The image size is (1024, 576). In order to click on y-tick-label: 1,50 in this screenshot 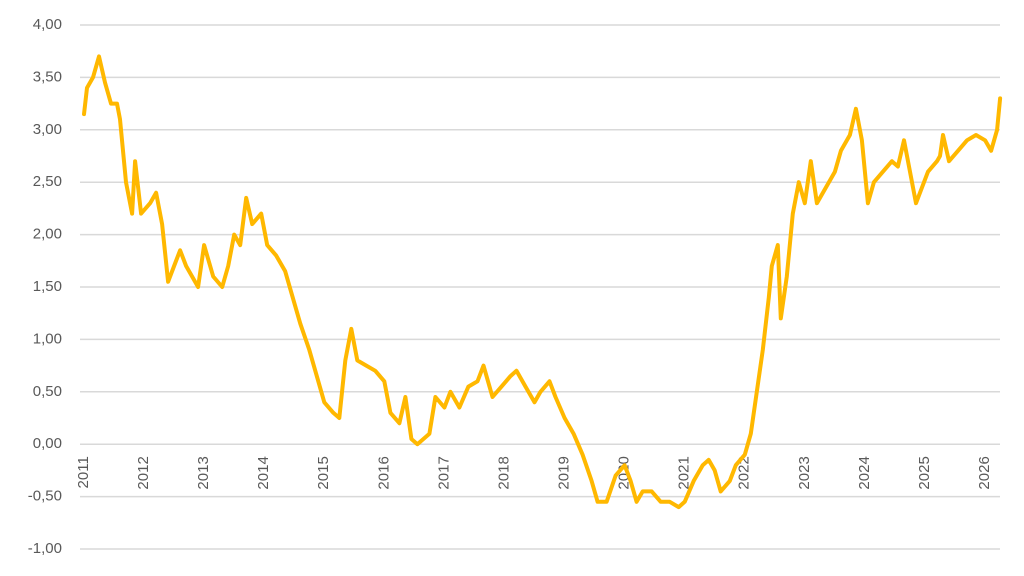, I will do `click(47, 286)`.